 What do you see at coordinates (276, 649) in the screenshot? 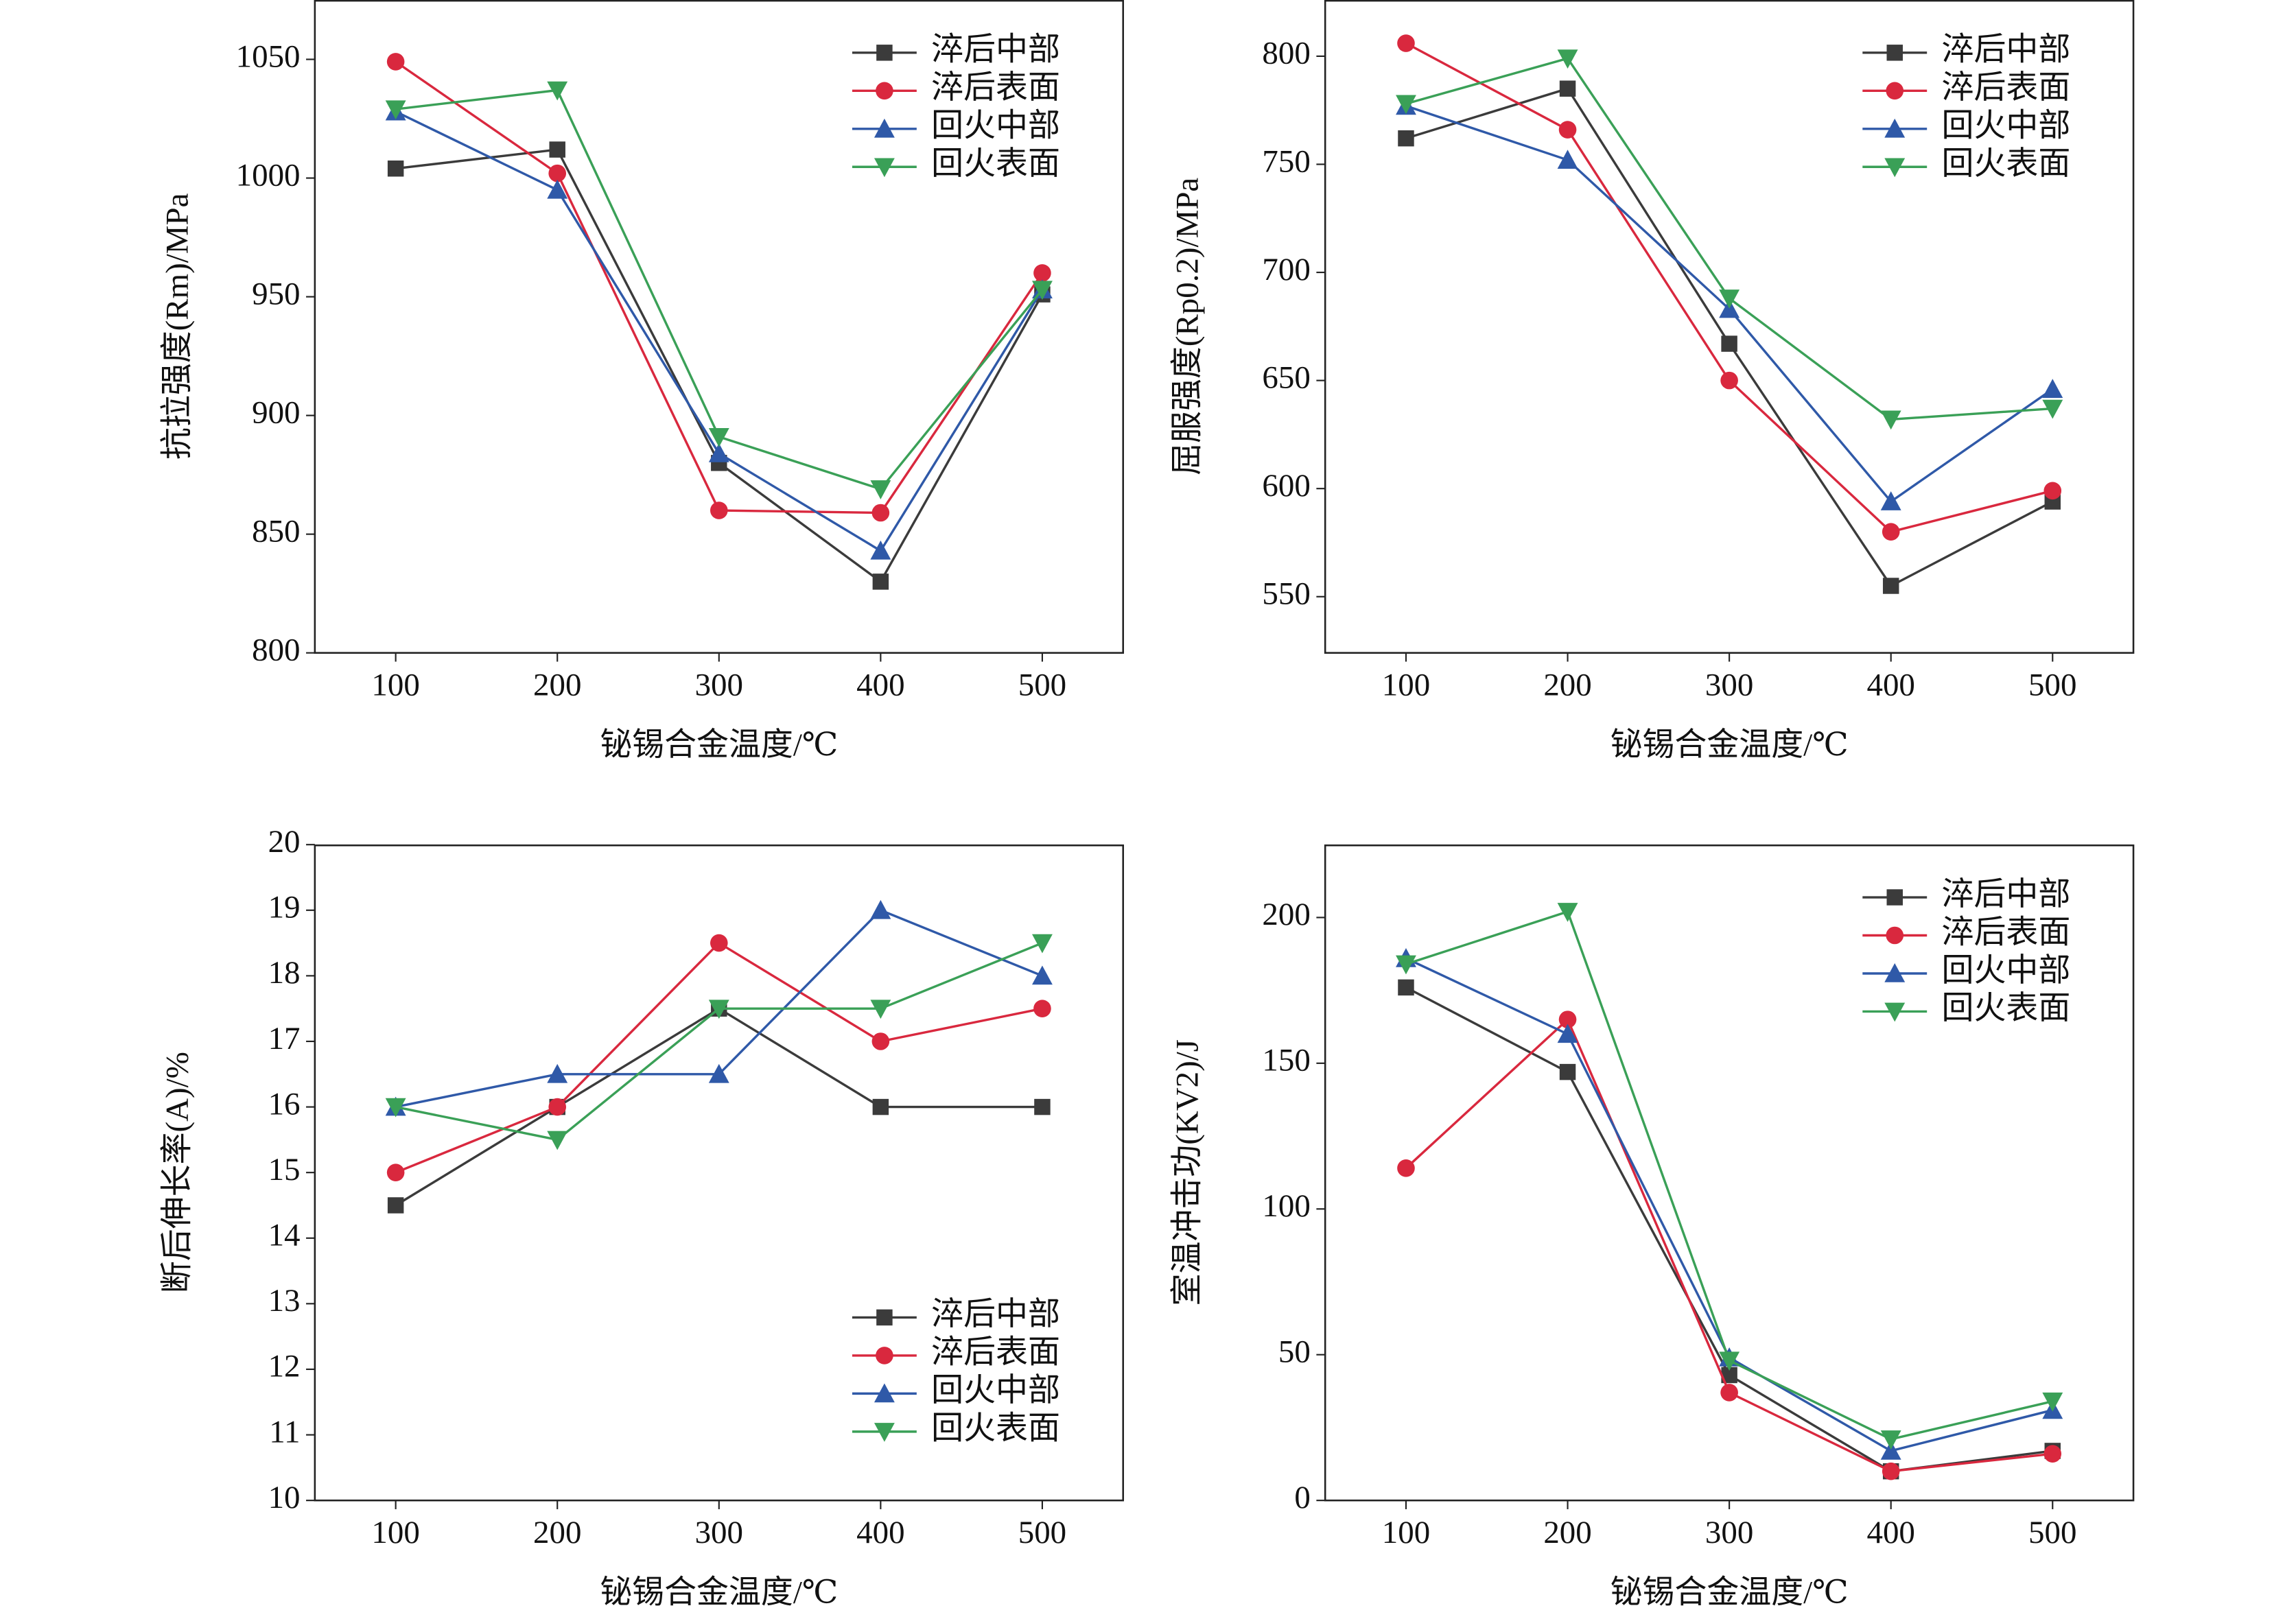
I see `y-tick-label: 800` at bounding box center [276, 649].